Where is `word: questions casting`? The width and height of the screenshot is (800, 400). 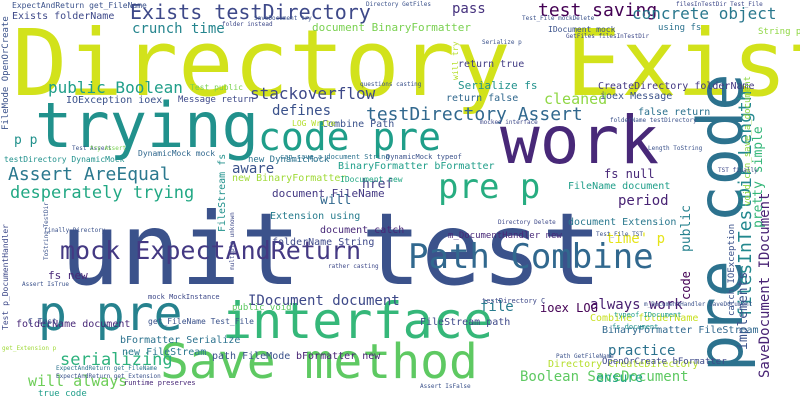 word: questions casting is located at coordinates (391, 84).